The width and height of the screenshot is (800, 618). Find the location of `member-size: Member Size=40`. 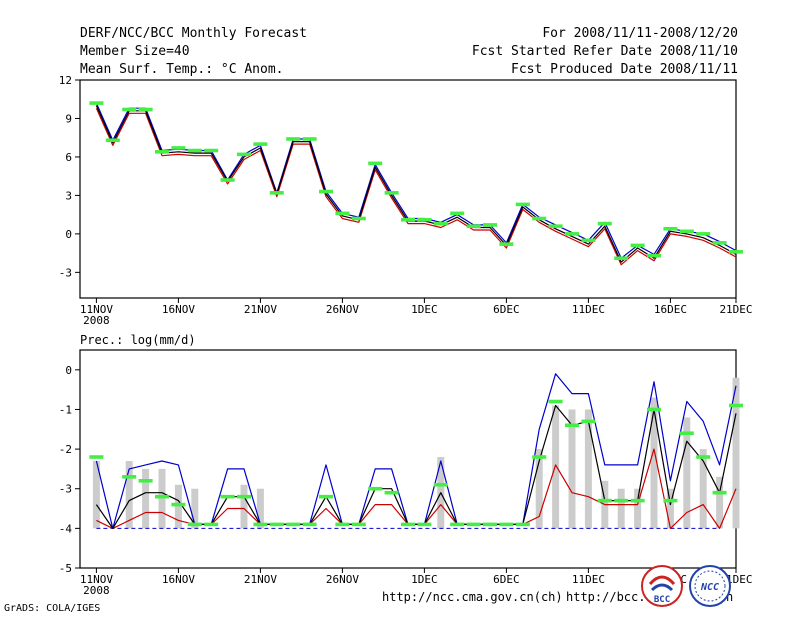

member-size: Member Size=40 is located at coordinates (135, 51).